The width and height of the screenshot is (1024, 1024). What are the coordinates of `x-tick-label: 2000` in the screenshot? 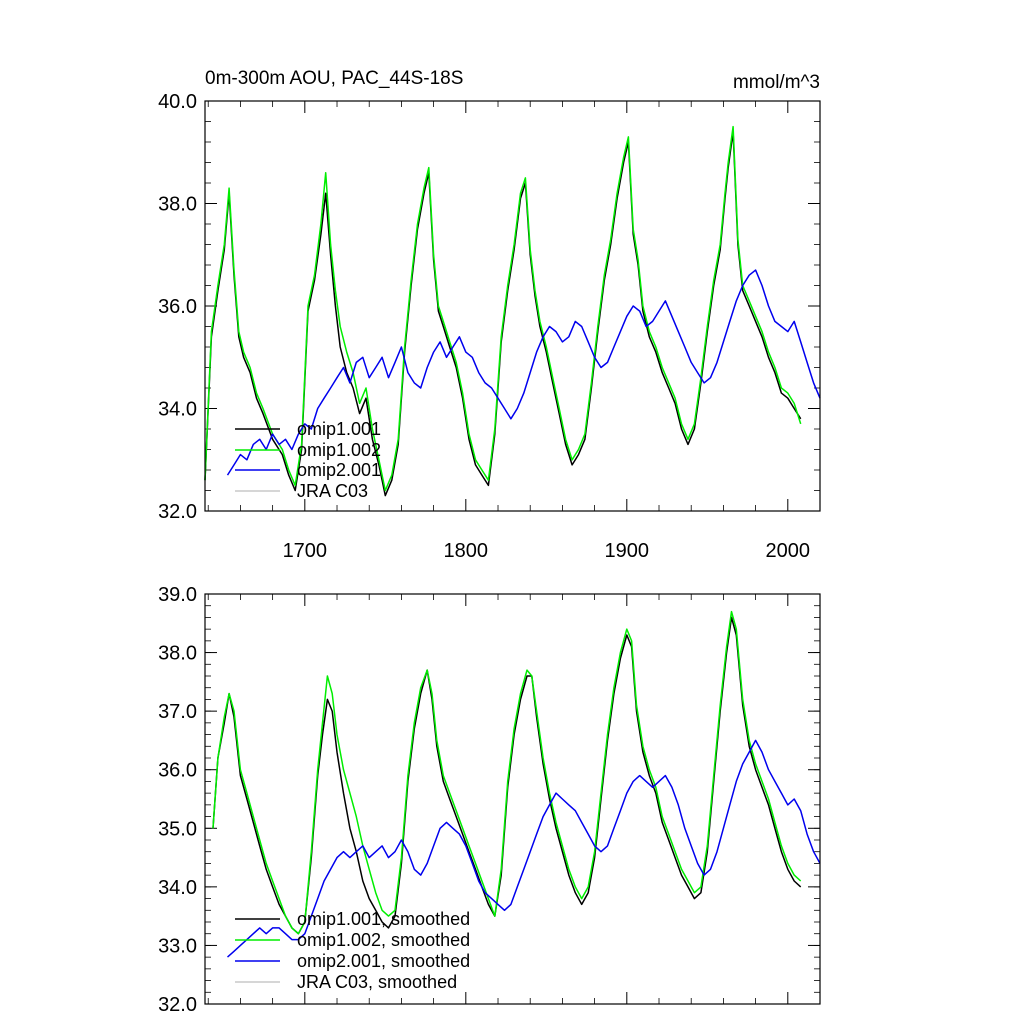 It's located at (788, 551).